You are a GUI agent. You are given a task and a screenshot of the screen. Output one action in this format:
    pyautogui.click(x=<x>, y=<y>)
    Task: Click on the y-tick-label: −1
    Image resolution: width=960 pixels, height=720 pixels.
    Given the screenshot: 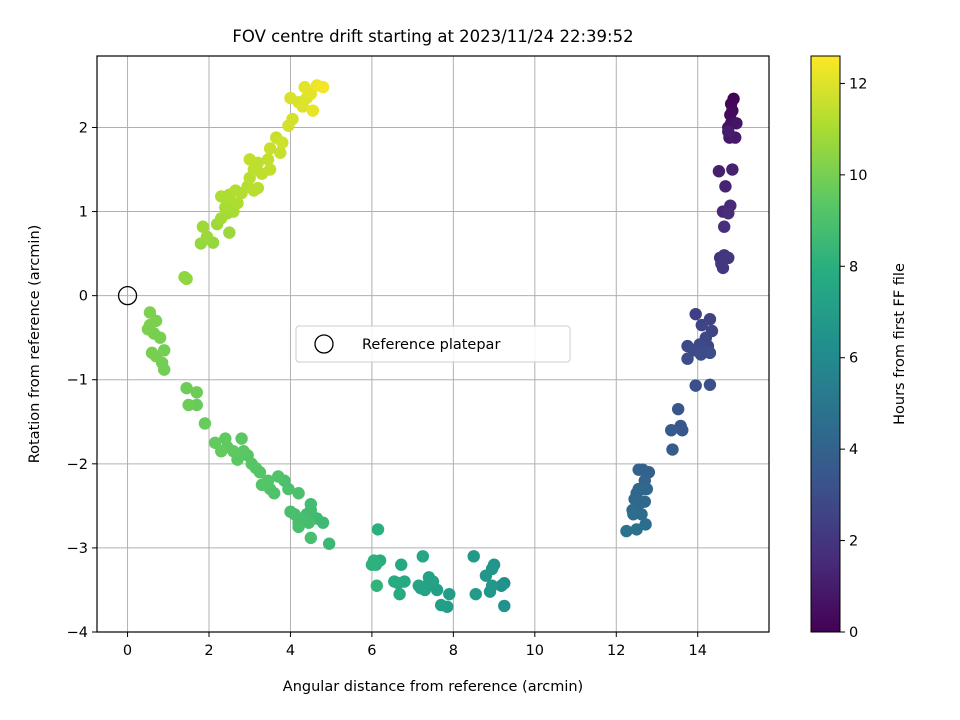 What is the action you would take?
    pyautogui.click(x=77, y=381)
    